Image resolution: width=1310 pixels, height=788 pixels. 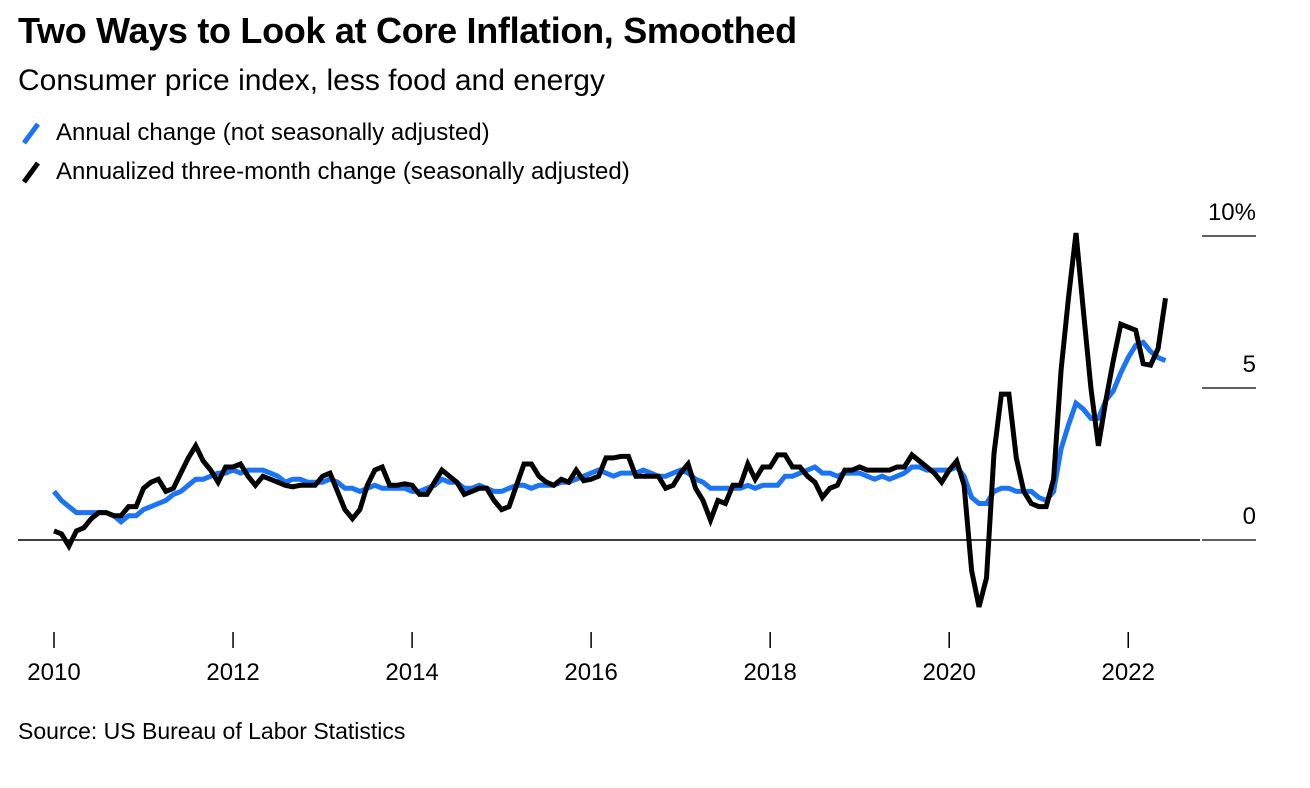 What do you see at coordinates (31, 172) in the screenshot?
I see `legend-swatch-black-icon` at bounding box center [31, 172].